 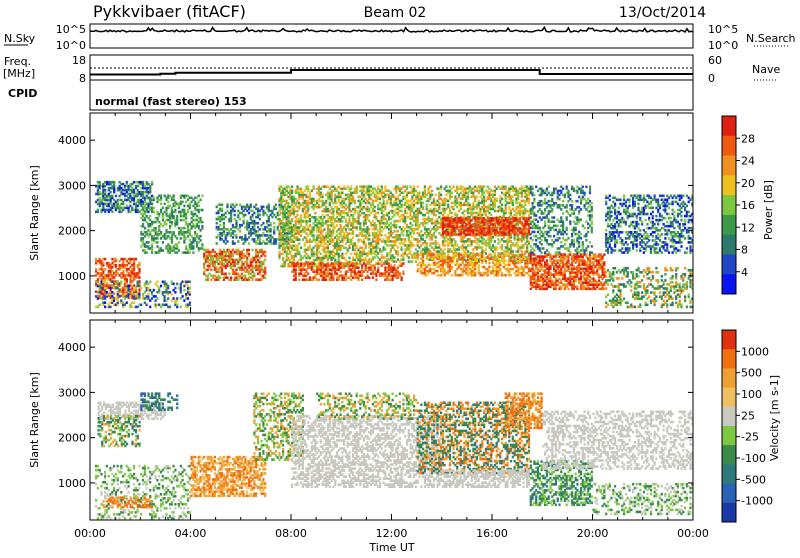 I want to click on nsky-series, so click(x=391, y=29).